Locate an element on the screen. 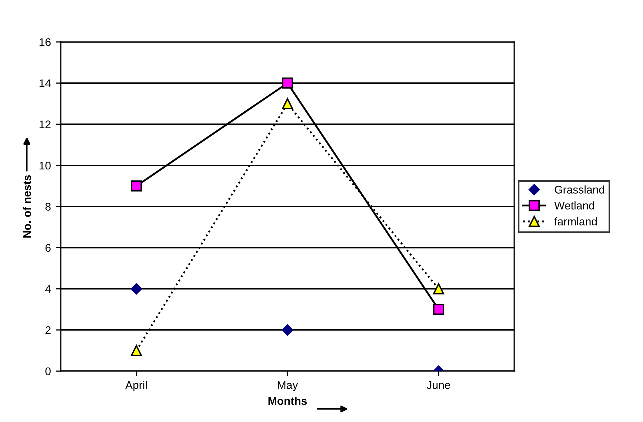 This screenshot has width=643, height=422. y-tick-label: 4 is located at coordinates (48, 289).